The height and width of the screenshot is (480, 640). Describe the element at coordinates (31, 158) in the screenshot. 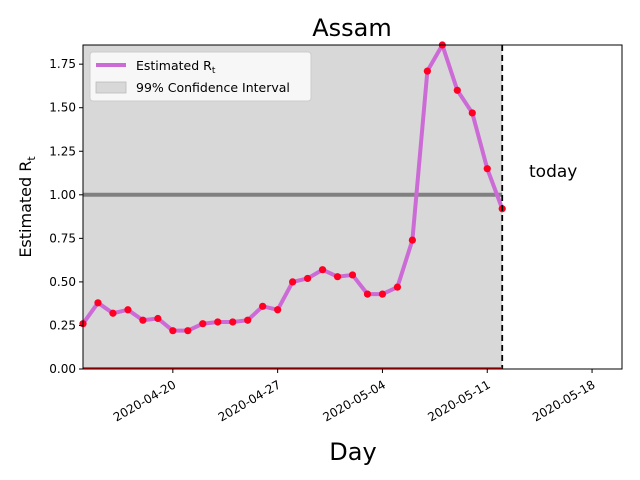

I see `y-axis-label-subscript: t` at that location.